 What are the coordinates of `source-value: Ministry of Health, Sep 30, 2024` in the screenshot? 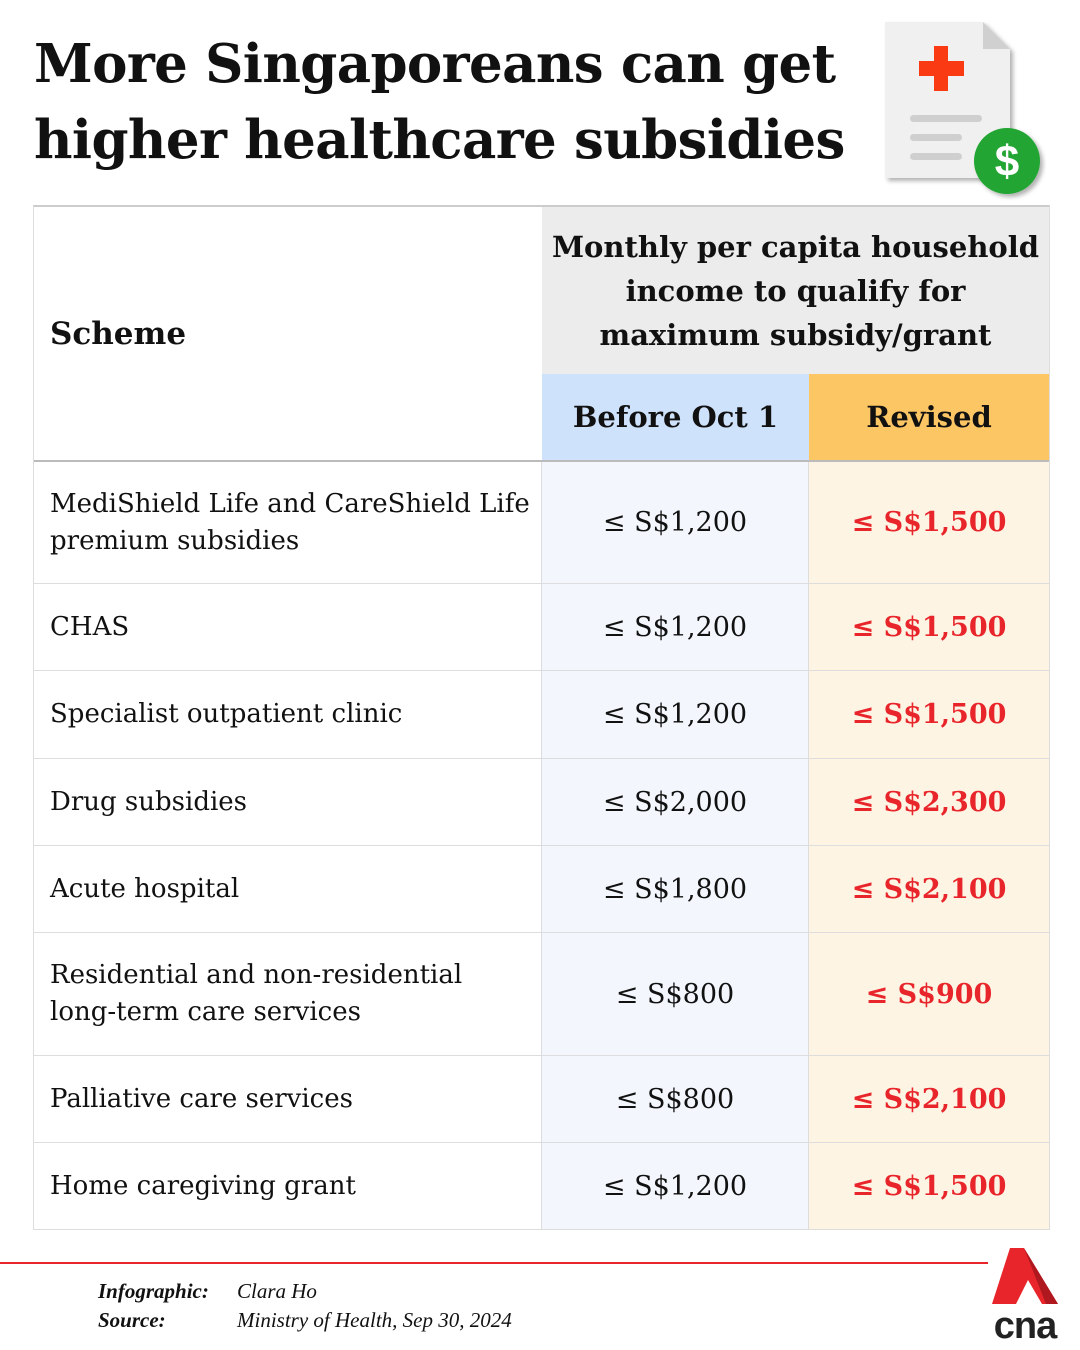 It's located at (374, 1320).